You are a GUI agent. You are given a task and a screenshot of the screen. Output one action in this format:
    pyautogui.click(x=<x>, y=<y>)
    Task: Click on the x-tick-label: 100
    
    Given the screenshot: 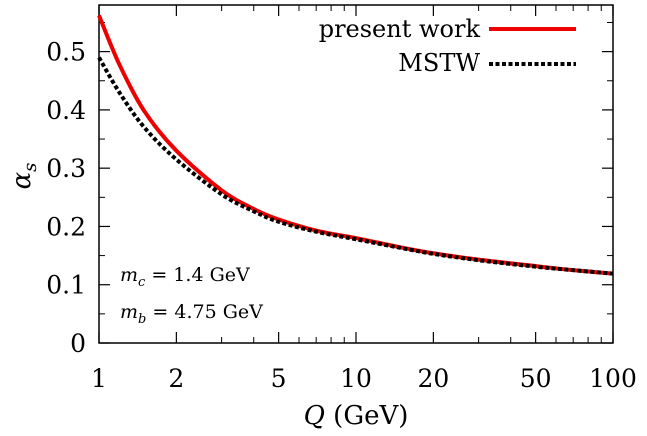 What is the action you would take?
    pyautogui.click(x=613, y=378)
    